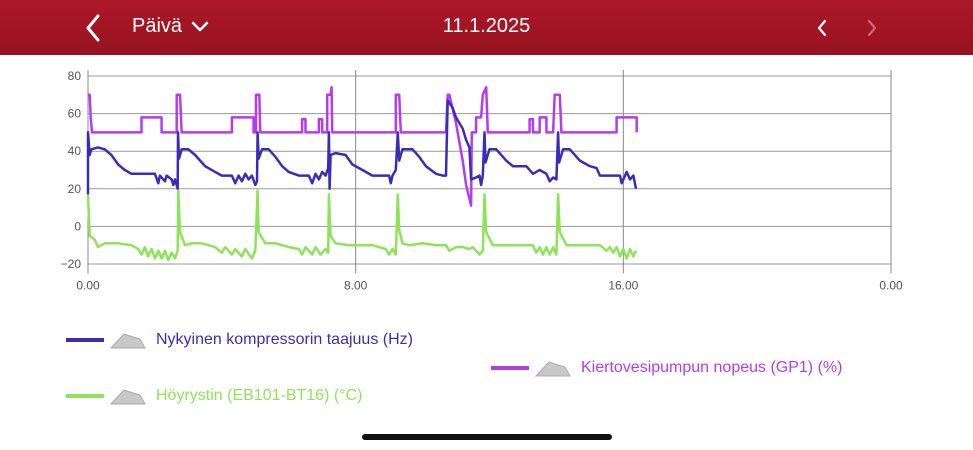 This screenshot has width=973, height=450. I want to click on y-tick-label: 0, so click(77, 226).